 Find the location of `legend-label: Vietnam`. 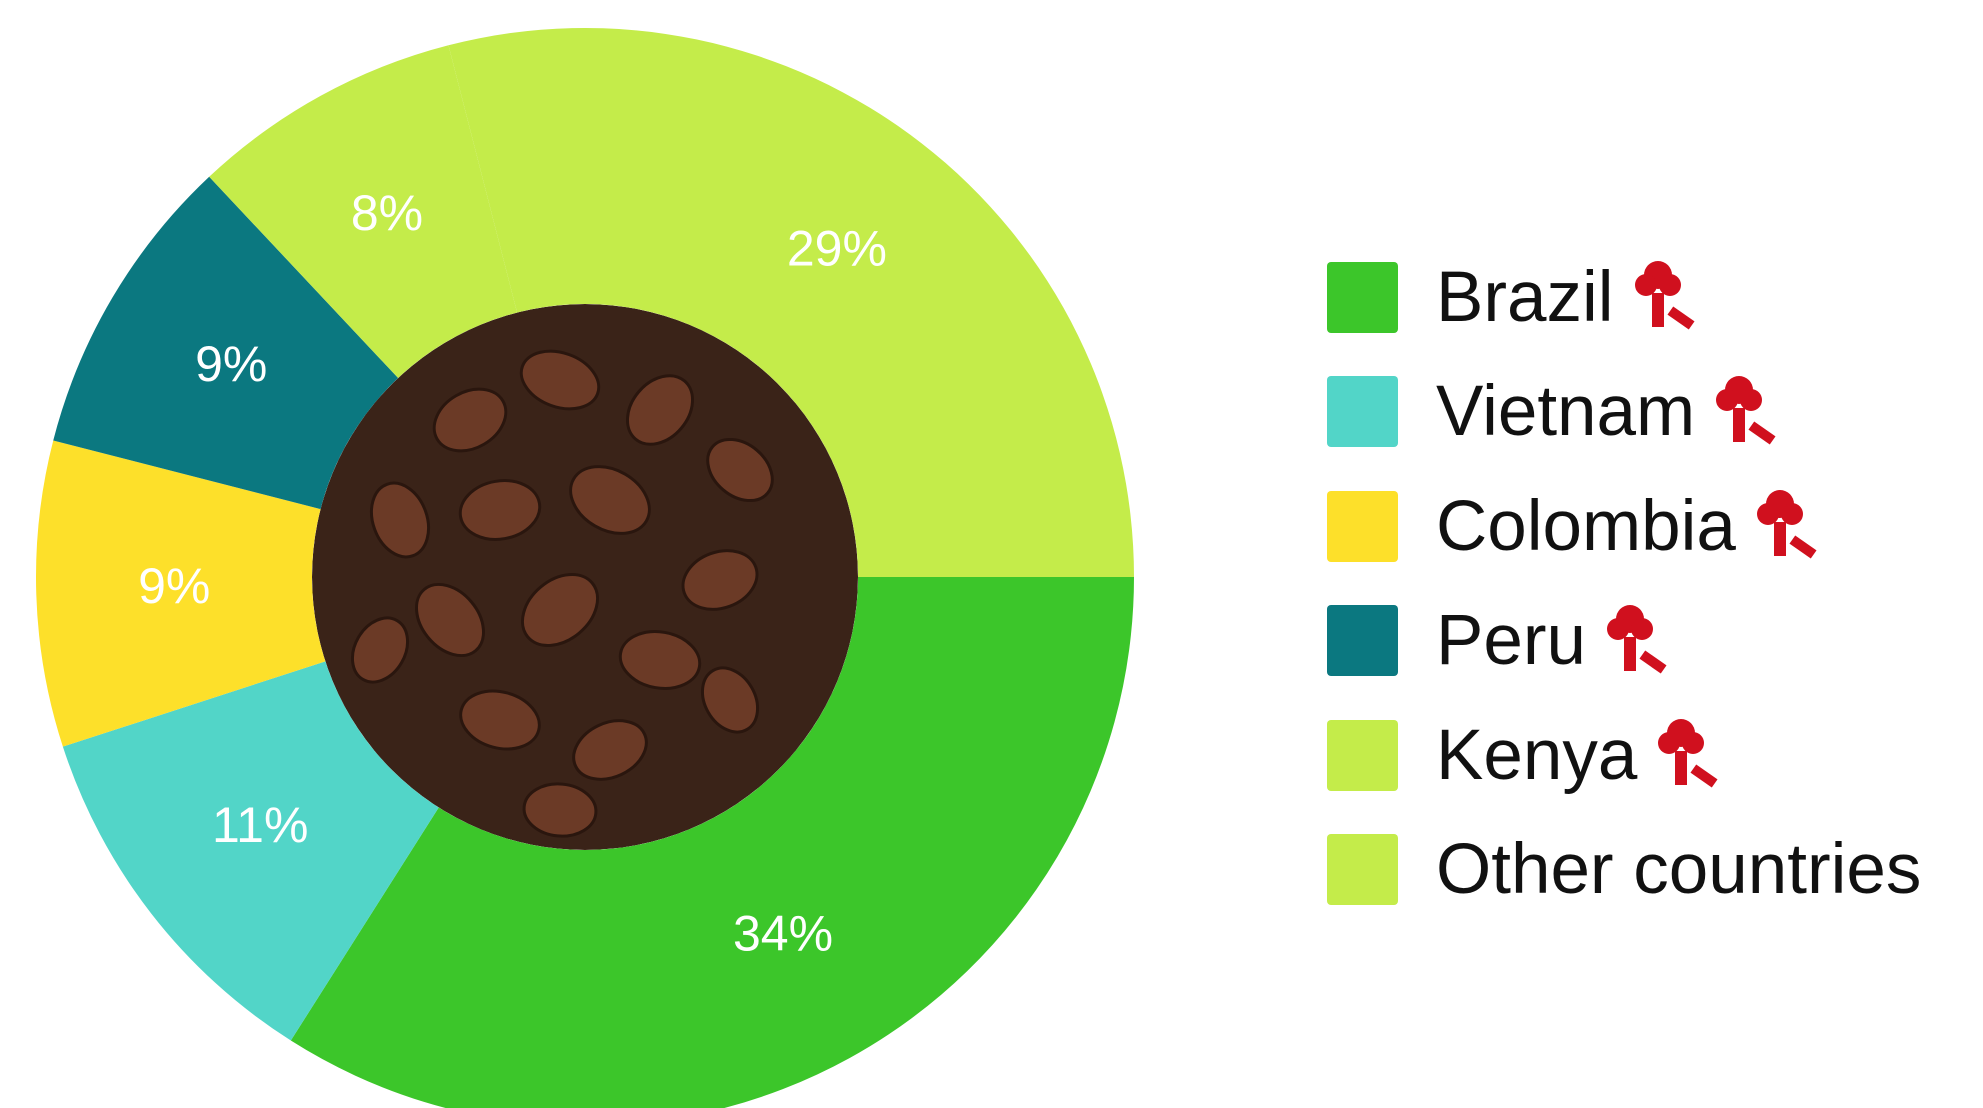

legend-label: Vietnam is located at coordinates (1566, 412).